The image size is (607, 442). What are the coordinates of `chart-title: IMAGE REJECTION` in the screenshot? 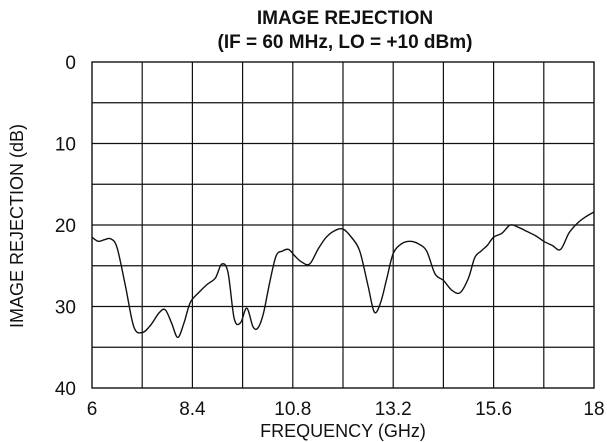 It's located at (345, 18).